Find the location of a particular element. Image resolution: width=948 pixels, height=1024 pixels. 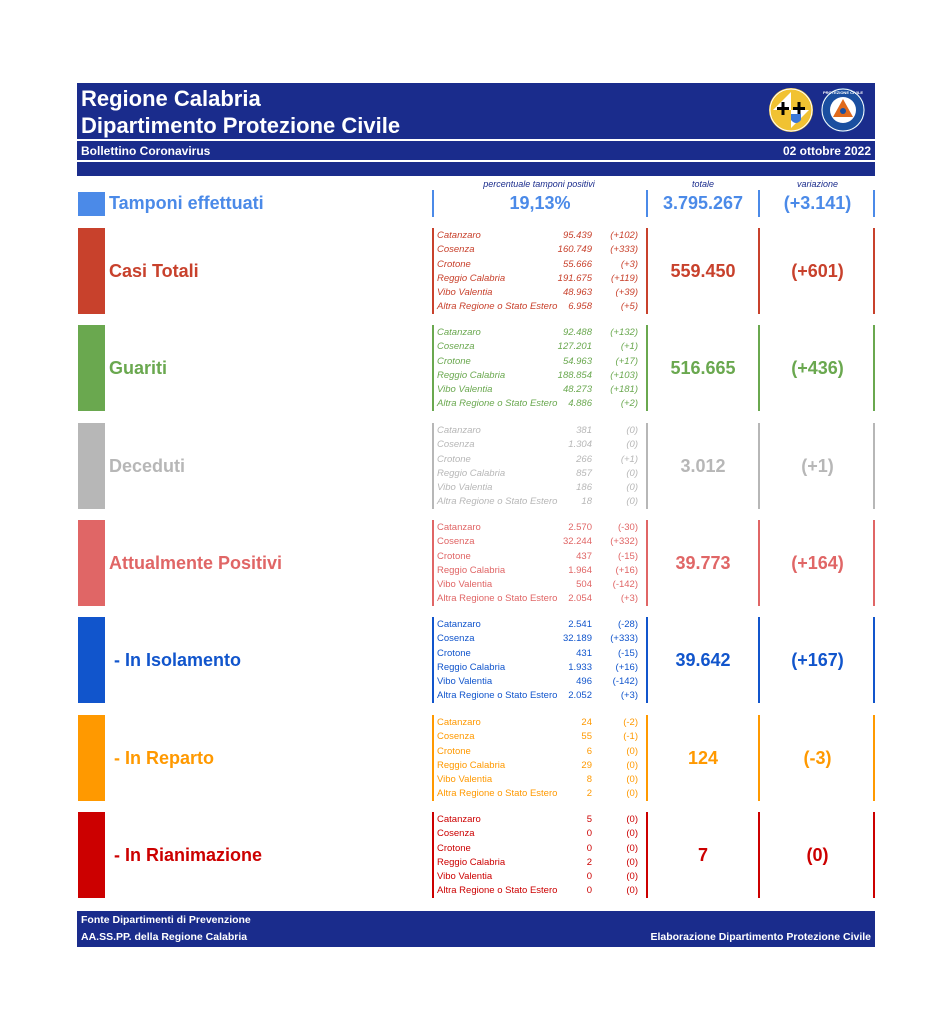

province-value: 381 is located at coordinates (584, 430).